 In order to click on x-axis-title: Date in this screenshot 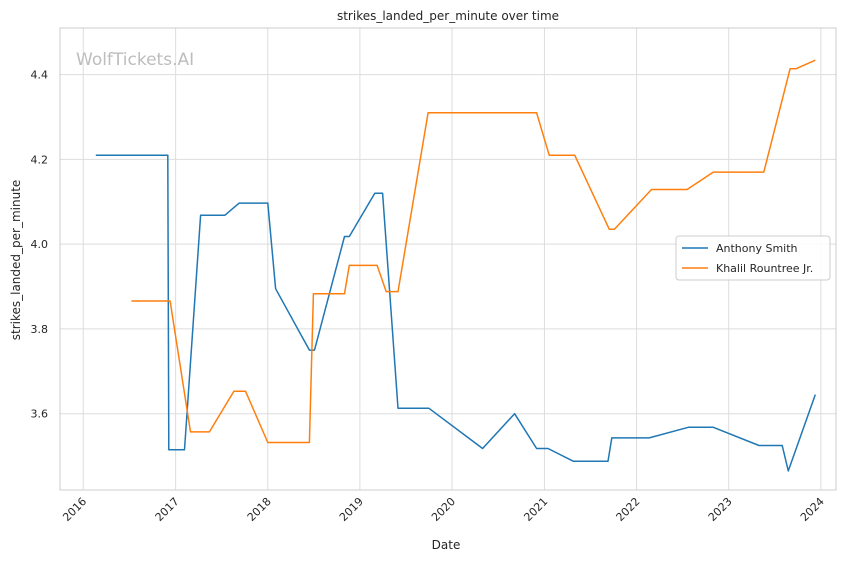, I will do `click(446, 545)`.